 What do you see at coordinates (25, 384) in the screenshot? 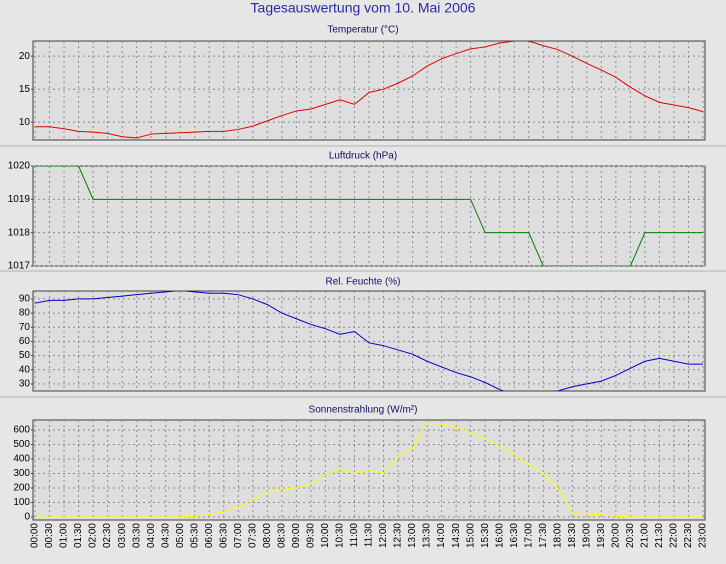
I see `y-tick-label: 30` at bounding box center [25, 384].